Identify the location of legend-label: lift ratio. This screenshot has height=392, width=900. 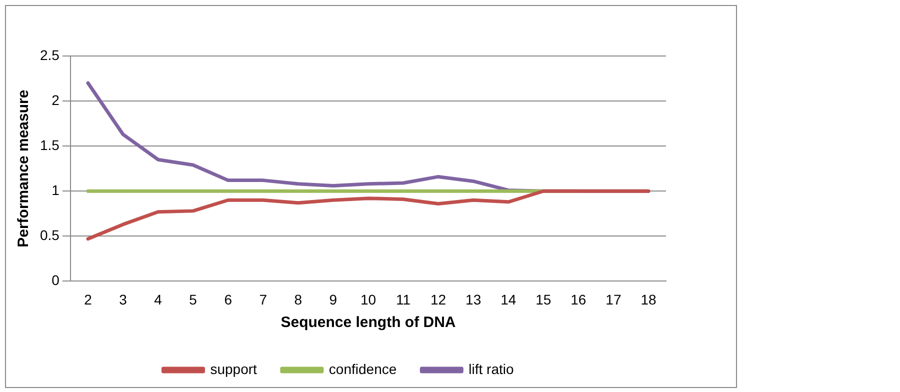
(491, 368).